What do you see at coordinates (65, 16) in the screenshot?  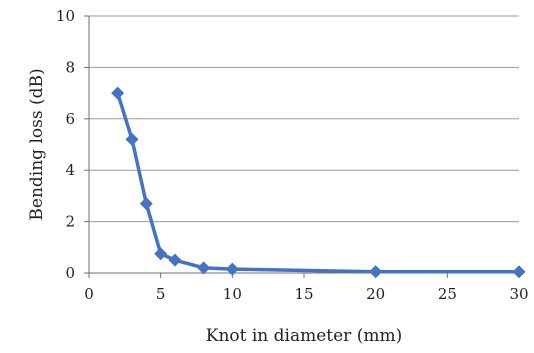 I see `y-tick-label: 10` at bounding box center [65, 16].